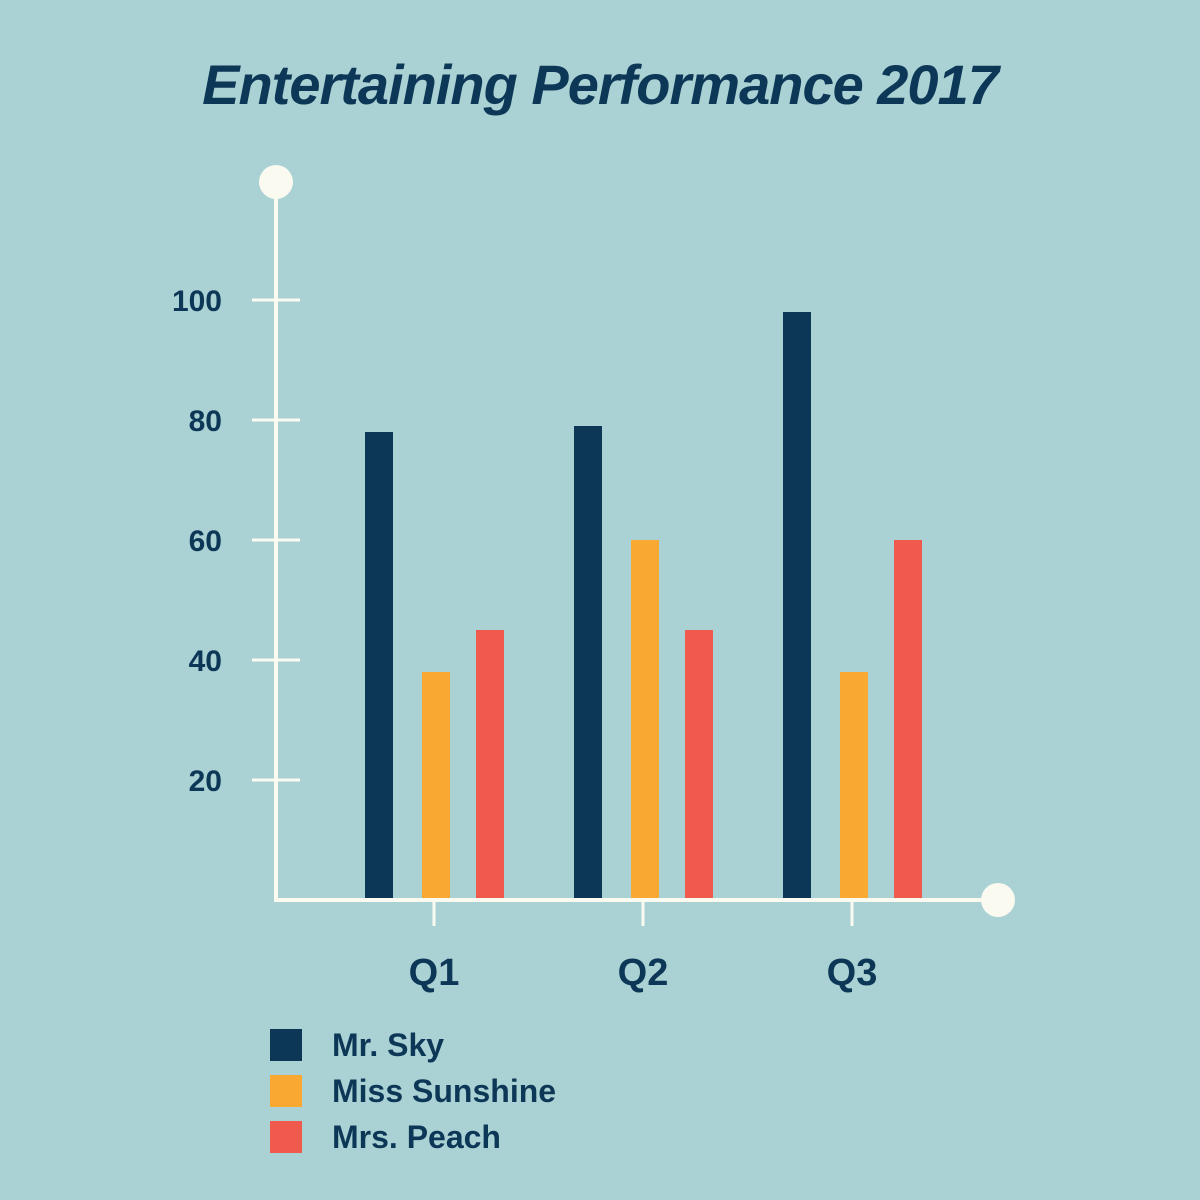 The height and width of the screenshot is (1200, 1200). What do you see at coordinates (643, 973) in the screenshot?
I see `x-tick-label-q2: Q2` at bounding box center [643, 973].